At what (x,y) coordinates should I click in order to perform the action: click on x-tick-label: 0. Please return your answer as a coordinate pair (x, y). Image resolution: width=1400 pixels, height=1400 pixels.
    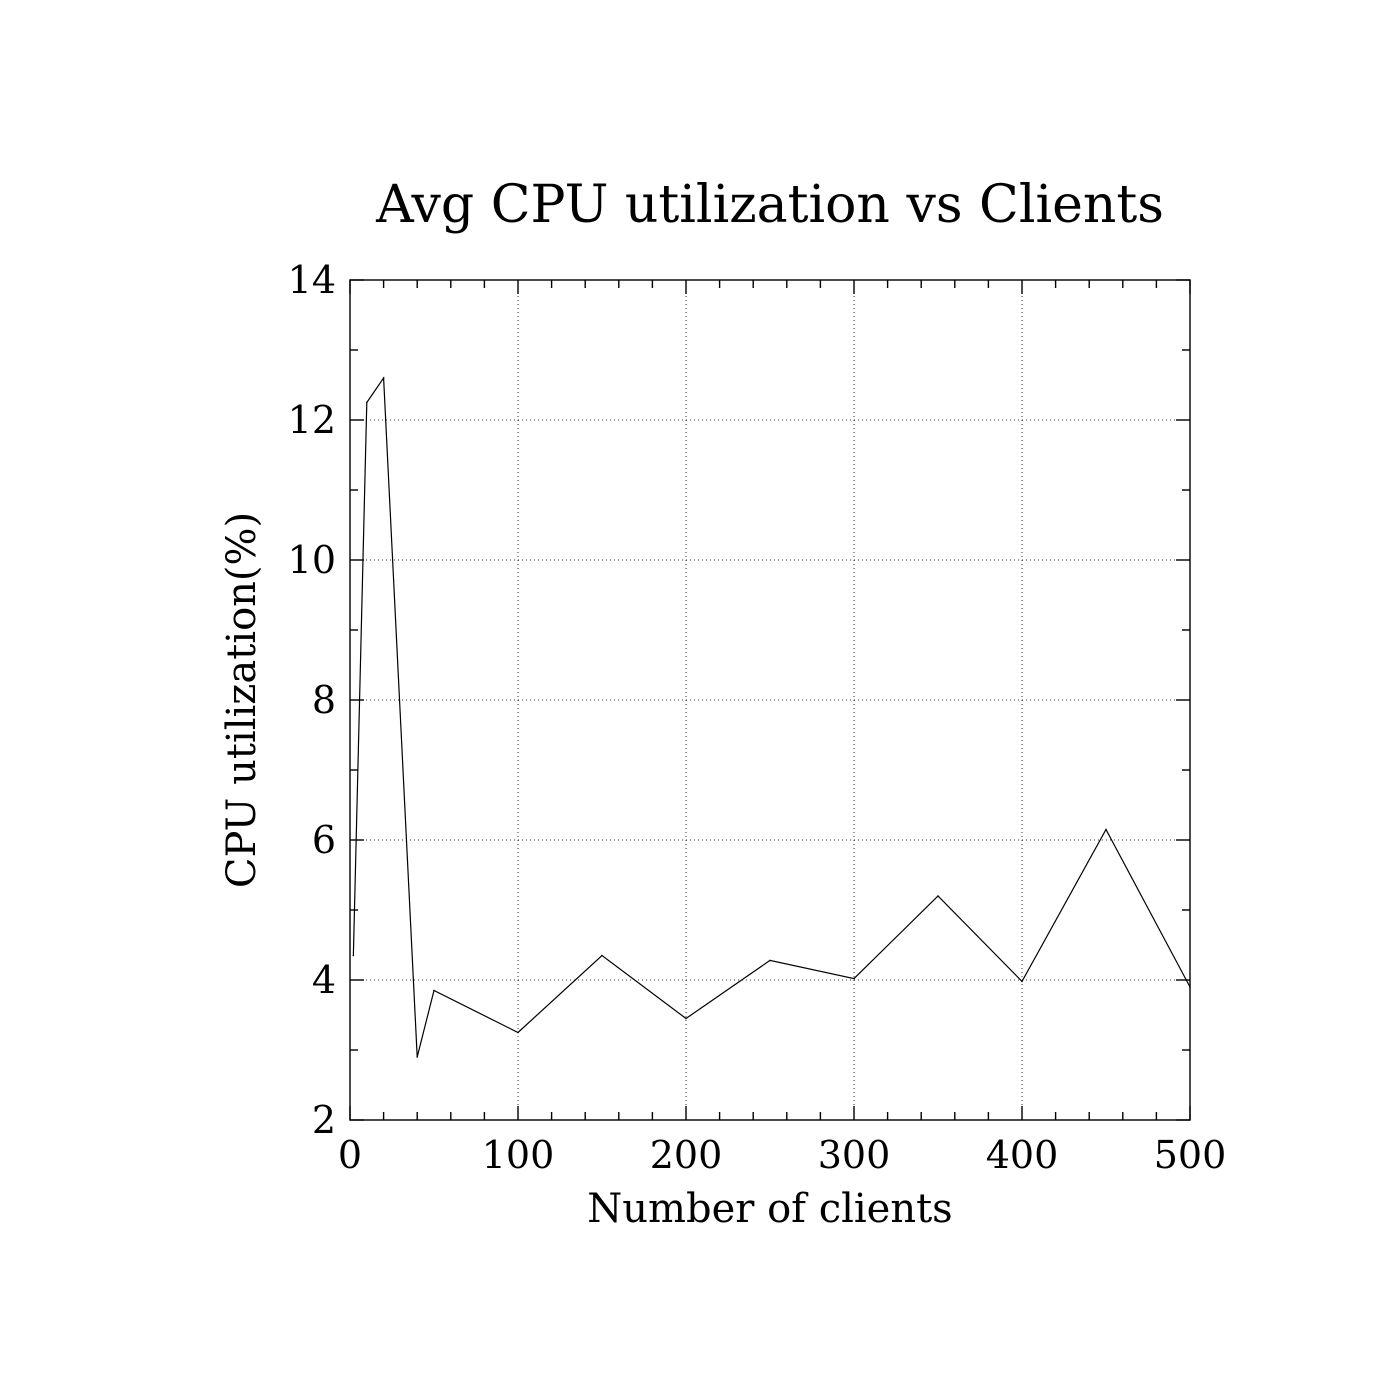
    Looking at the image, I should click on (350, 1155).